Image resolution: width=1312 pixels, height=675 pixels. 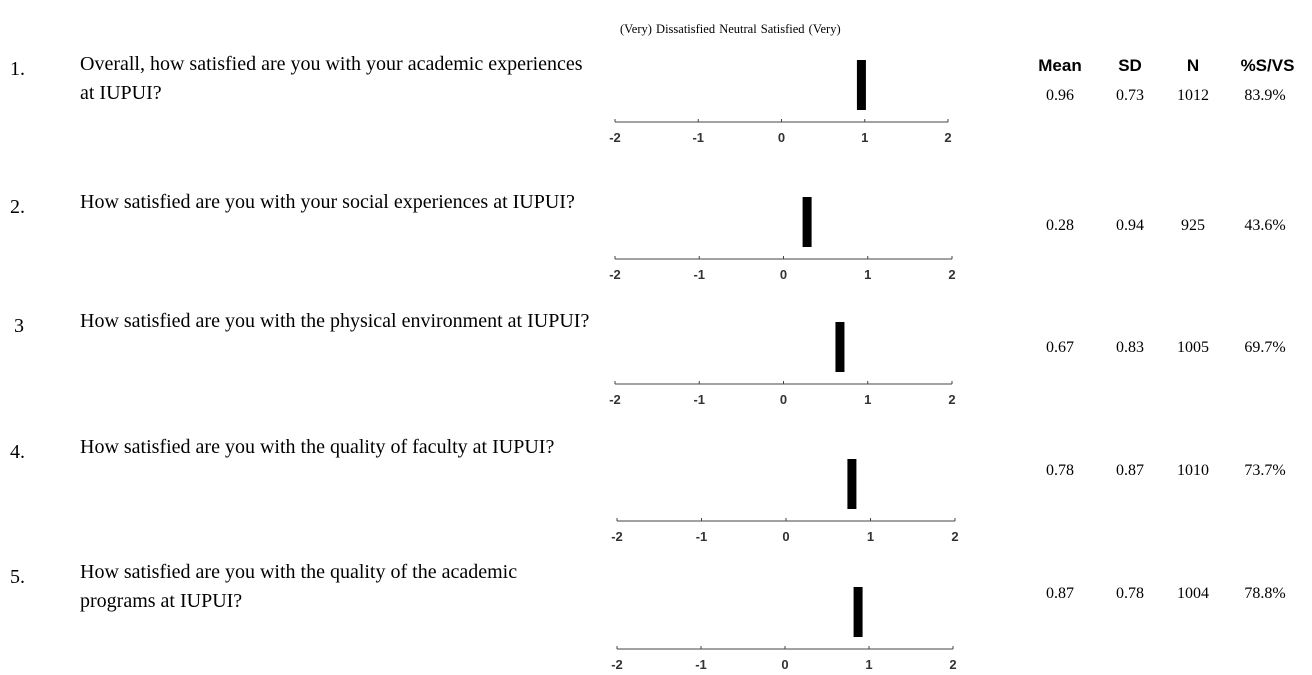 What do you see at coordinates (1130, 225) in the screenshot?
I see `sd-value: 0.94` at bounding box center [1130, 225].